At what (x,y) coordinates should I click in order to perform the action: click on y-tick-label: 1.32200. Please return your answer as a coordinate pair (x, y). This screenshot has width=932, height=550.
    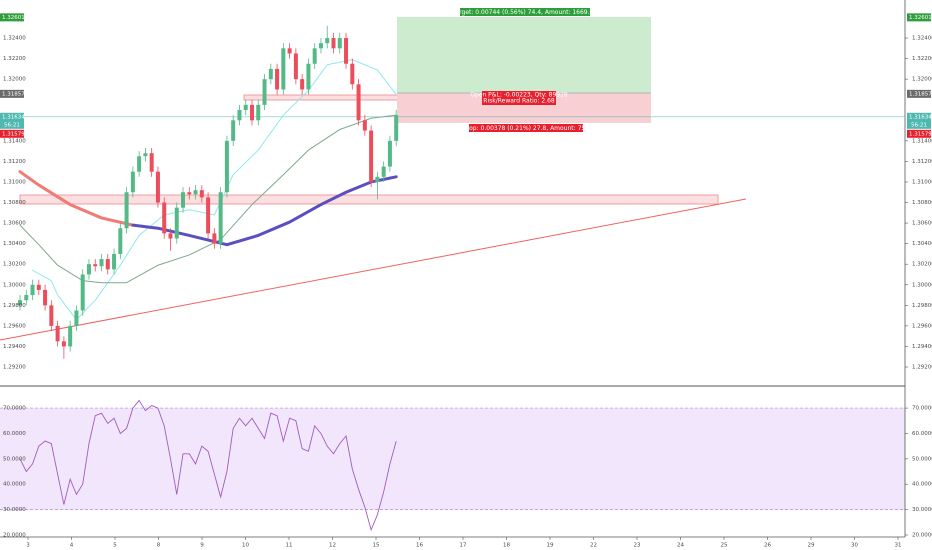
    Looking at the image, I should click on (922, 59).